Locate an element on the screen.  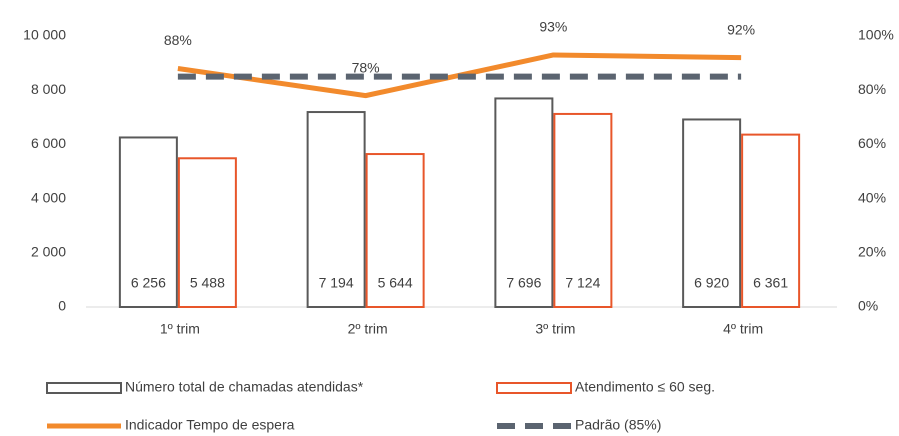
y-tick-label: 2 000 is located at coordinates (48, 252).